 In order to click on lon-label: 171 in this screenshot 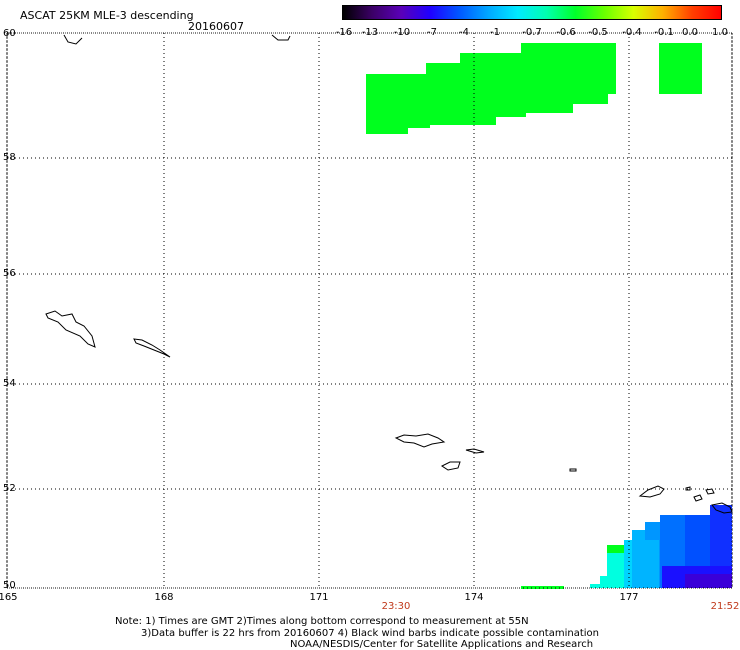, I will do `click(319, 597)`.